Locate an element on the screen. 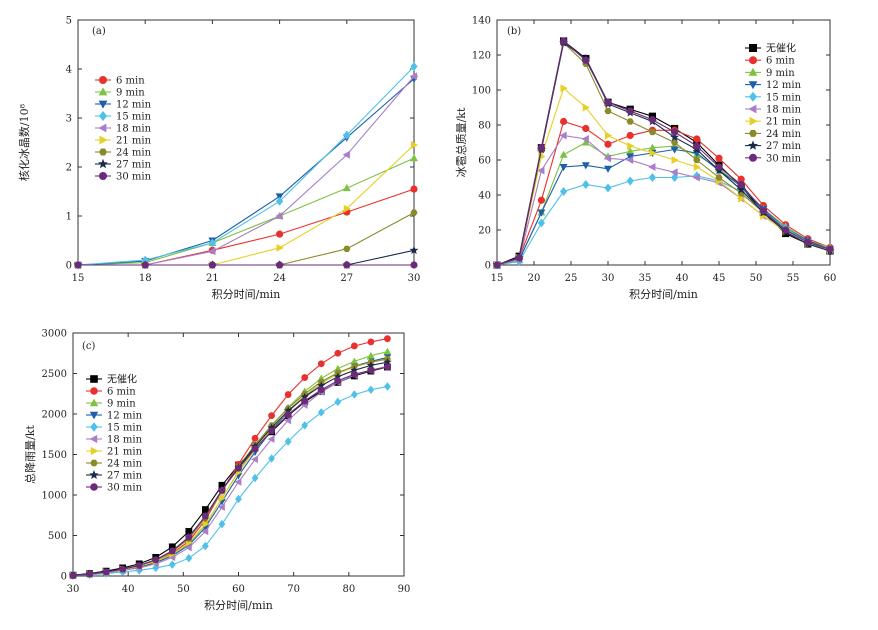 Image resolution: width=878 pixels, height=630 pixels. y-tick-label: 100 is located at coordinates (481, 91).